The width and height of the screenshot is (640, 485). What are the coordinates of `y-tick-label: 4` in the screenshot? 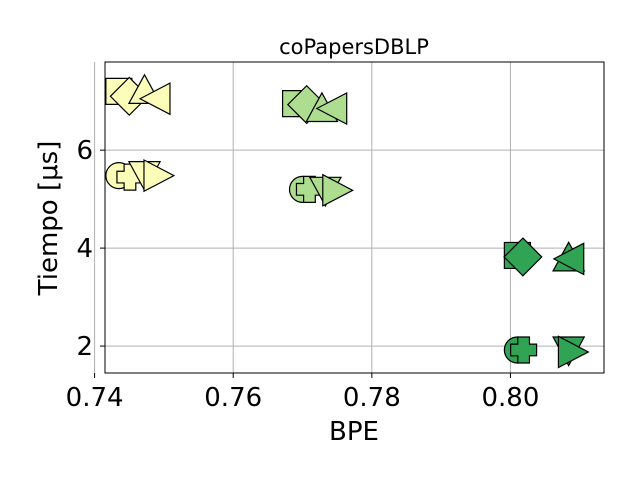 It's located at (84, 249).